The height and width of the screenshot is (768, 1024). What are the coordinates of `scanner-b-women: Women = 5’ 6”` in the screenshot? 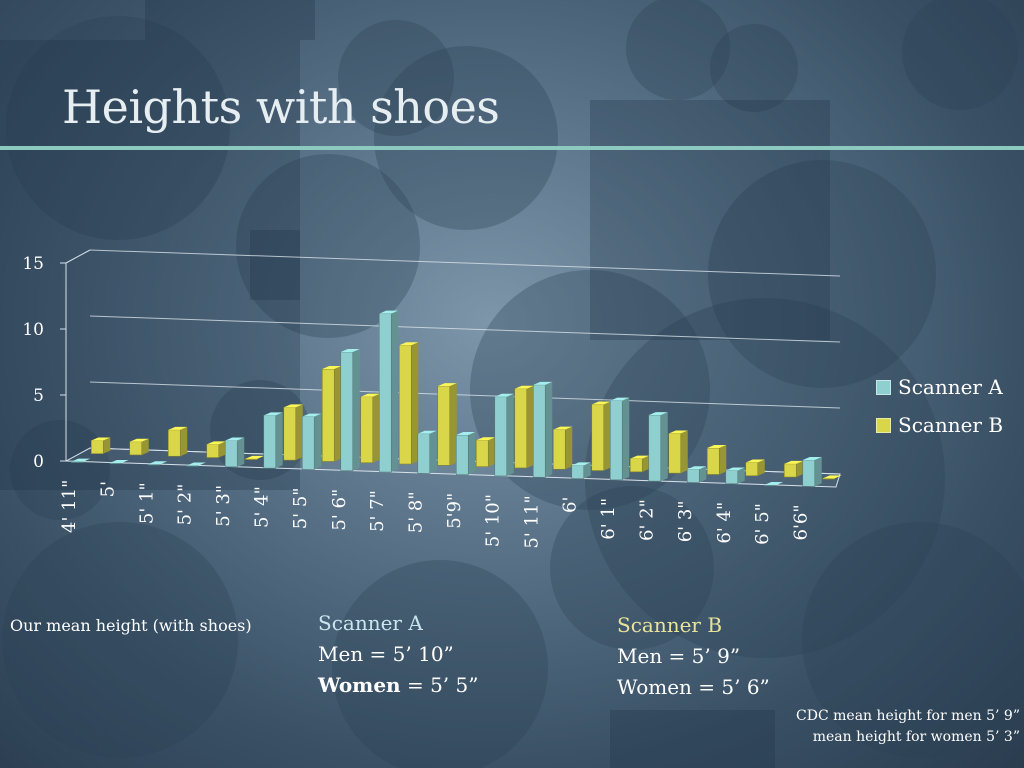 It's located at (693, 687).